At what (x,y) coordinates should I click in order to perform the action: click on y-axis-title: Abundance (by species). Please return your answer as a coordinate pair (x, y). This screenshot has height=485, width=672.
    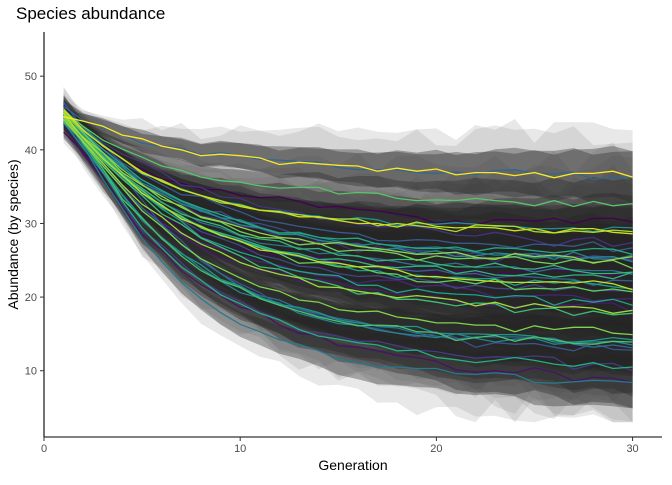
    Looking at the image, I should click on (13, 234).